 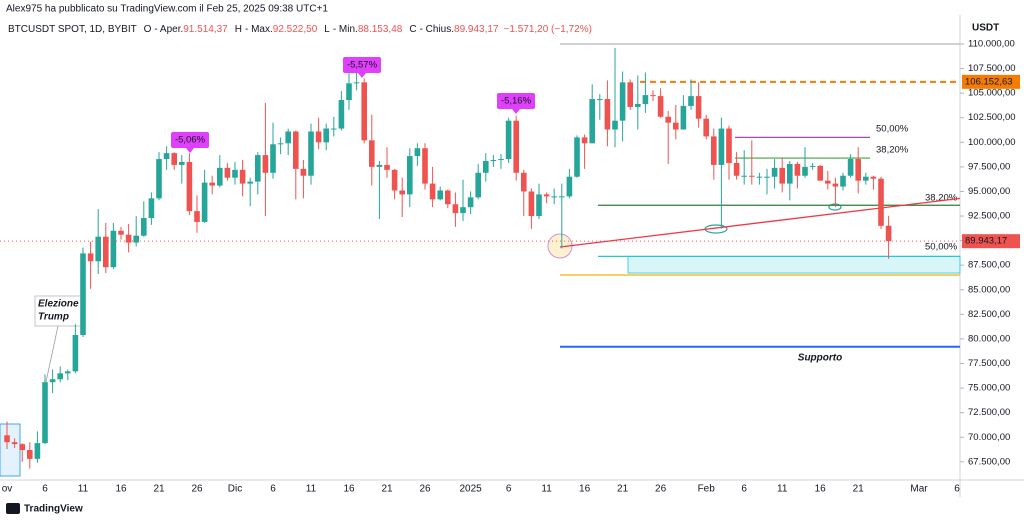 I want to click on note-box, so click(x=59, y=311).